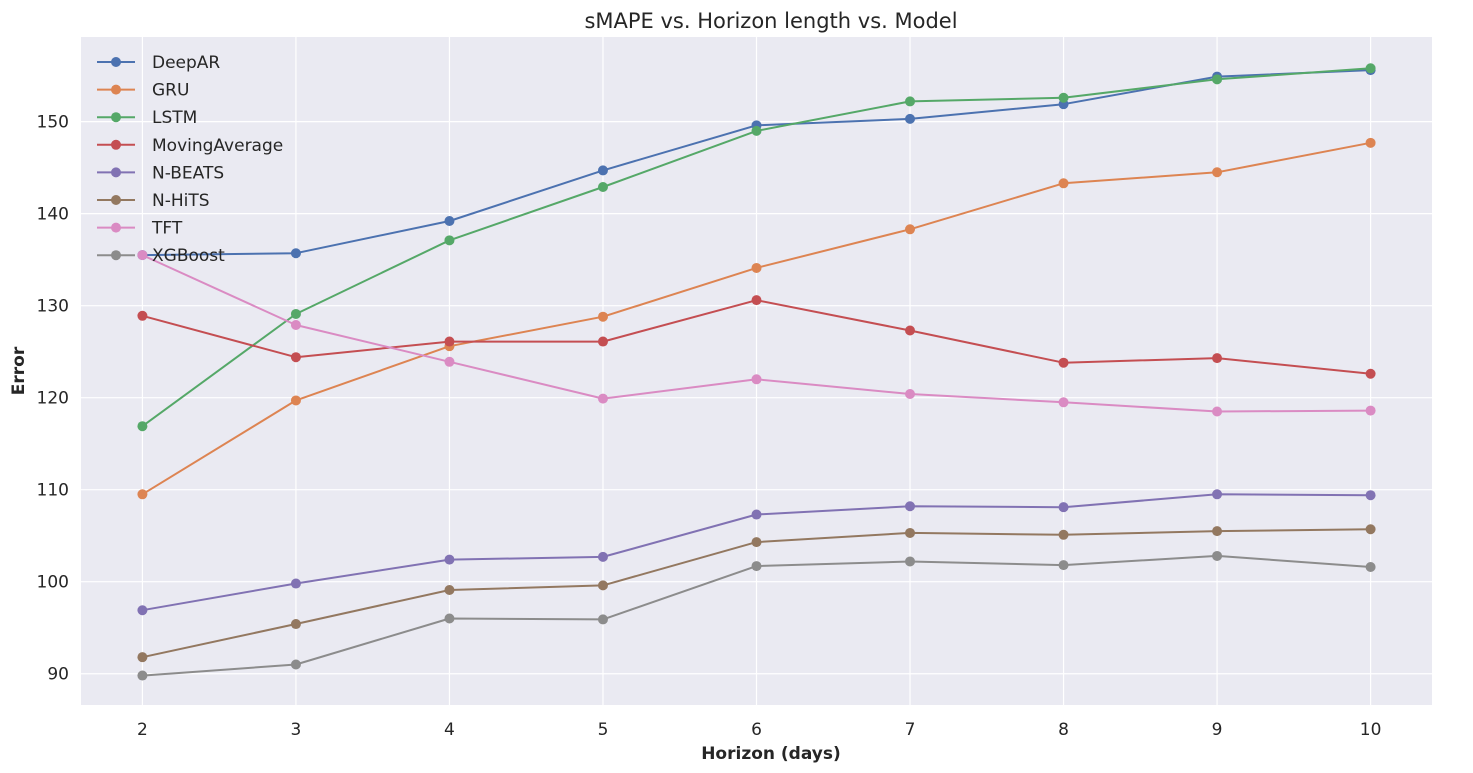  I want to click on y-tick-label: 90, so click(58, 675).